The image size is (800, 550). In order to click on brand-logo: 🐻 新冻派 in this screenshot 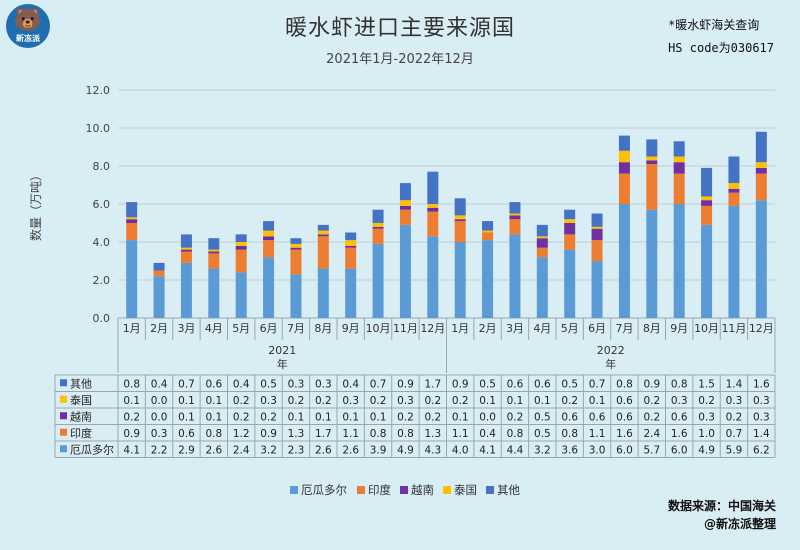, I will do `click(28, 26)`.